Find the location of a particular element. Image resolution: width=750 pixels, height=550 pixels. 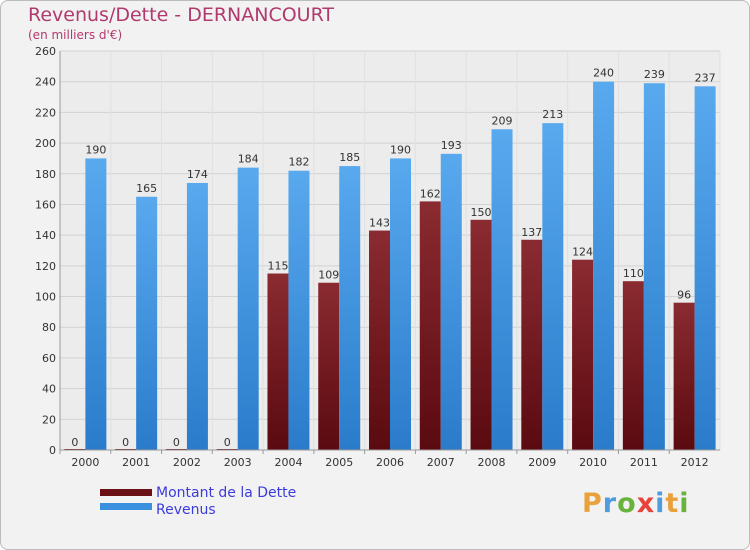

data-label-dette: 143 is located at coordinates (379, 223).